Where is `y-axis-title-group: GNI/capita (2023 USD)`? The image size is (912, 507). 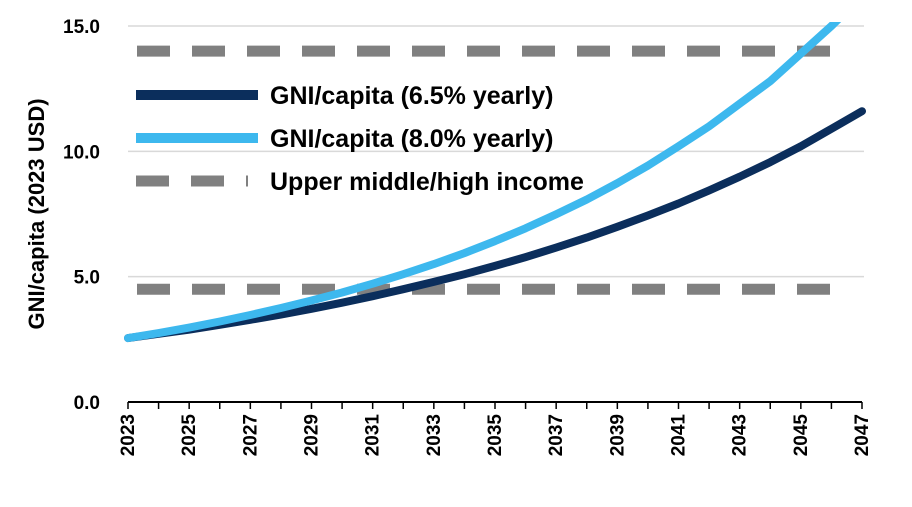
y-axis-title-group: GNI/capita (2023 USD) is located at coordinates (36, 213).